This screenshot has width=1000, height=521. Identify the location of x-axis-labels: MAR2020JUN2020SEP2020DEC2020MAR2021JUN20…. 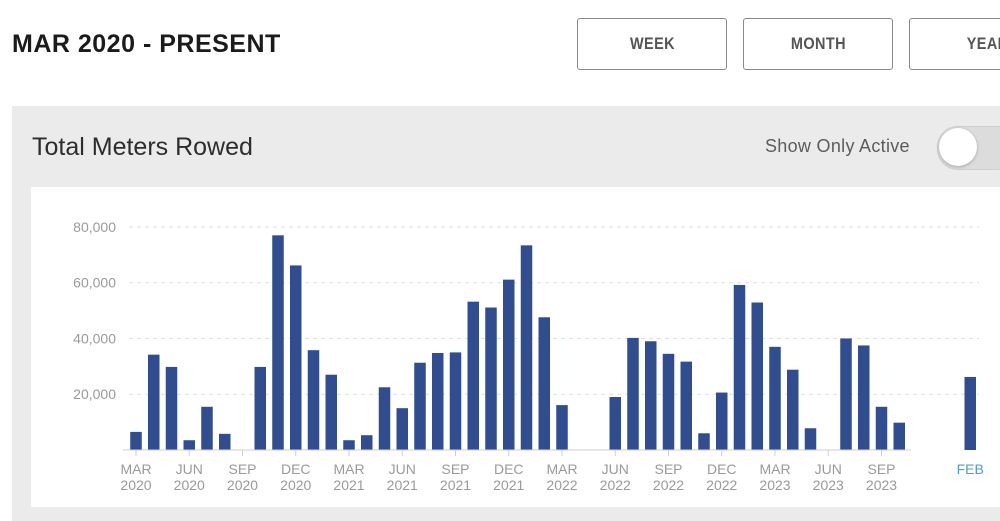
(551, 477).